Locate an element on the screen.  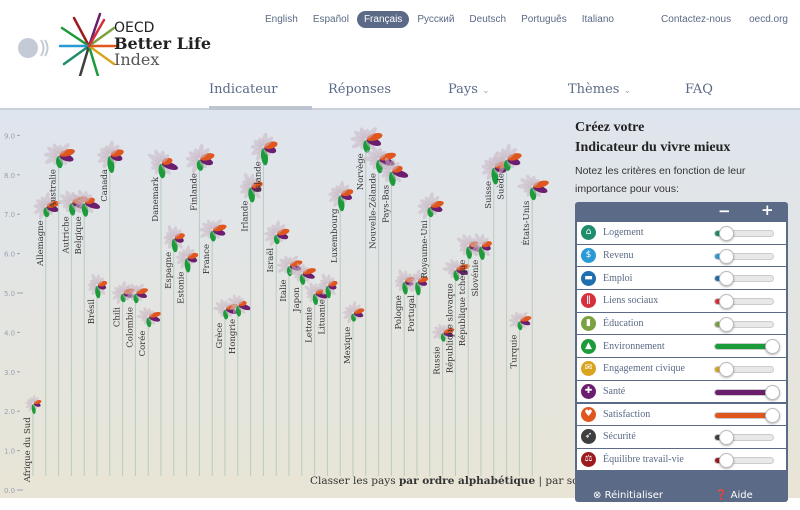
tab-themes: Thèmes ⌄ is located at coordinates (599, 89).